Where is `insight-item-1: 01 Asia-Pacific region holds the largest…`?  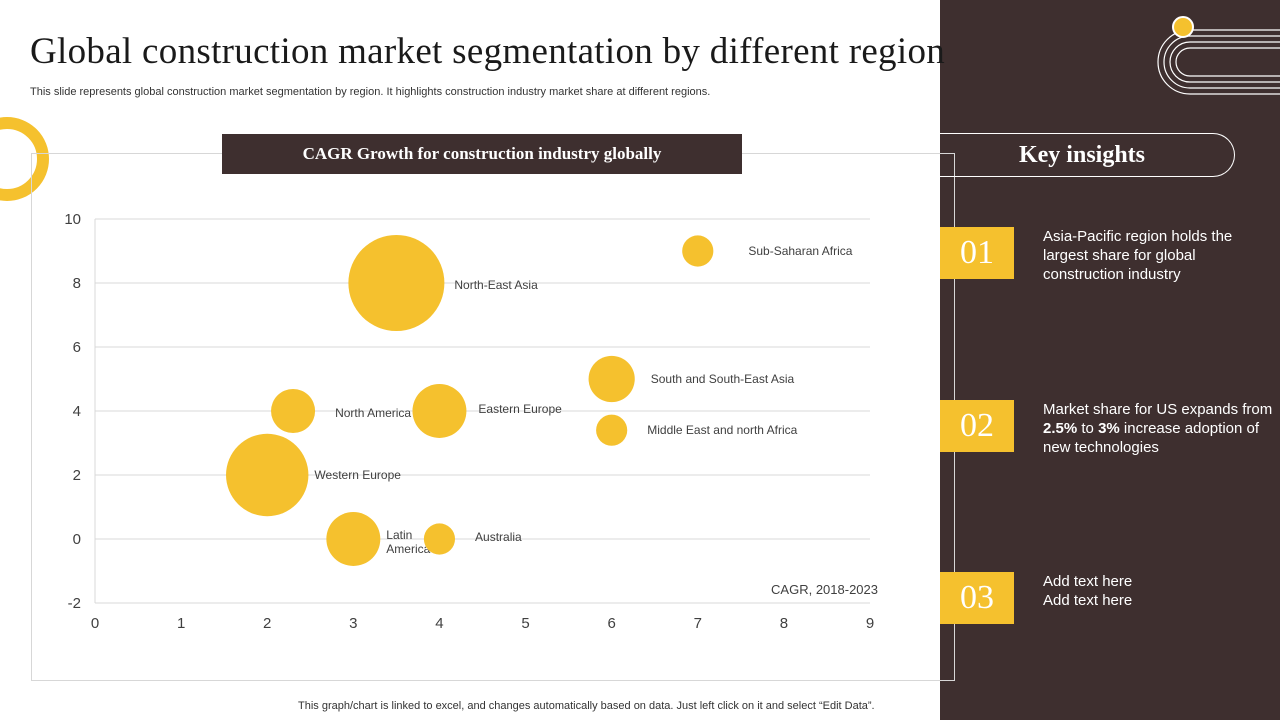 insight-item-1: 01 Asia-Pacific region holds the largest… is located at coordinates (1110, 255).